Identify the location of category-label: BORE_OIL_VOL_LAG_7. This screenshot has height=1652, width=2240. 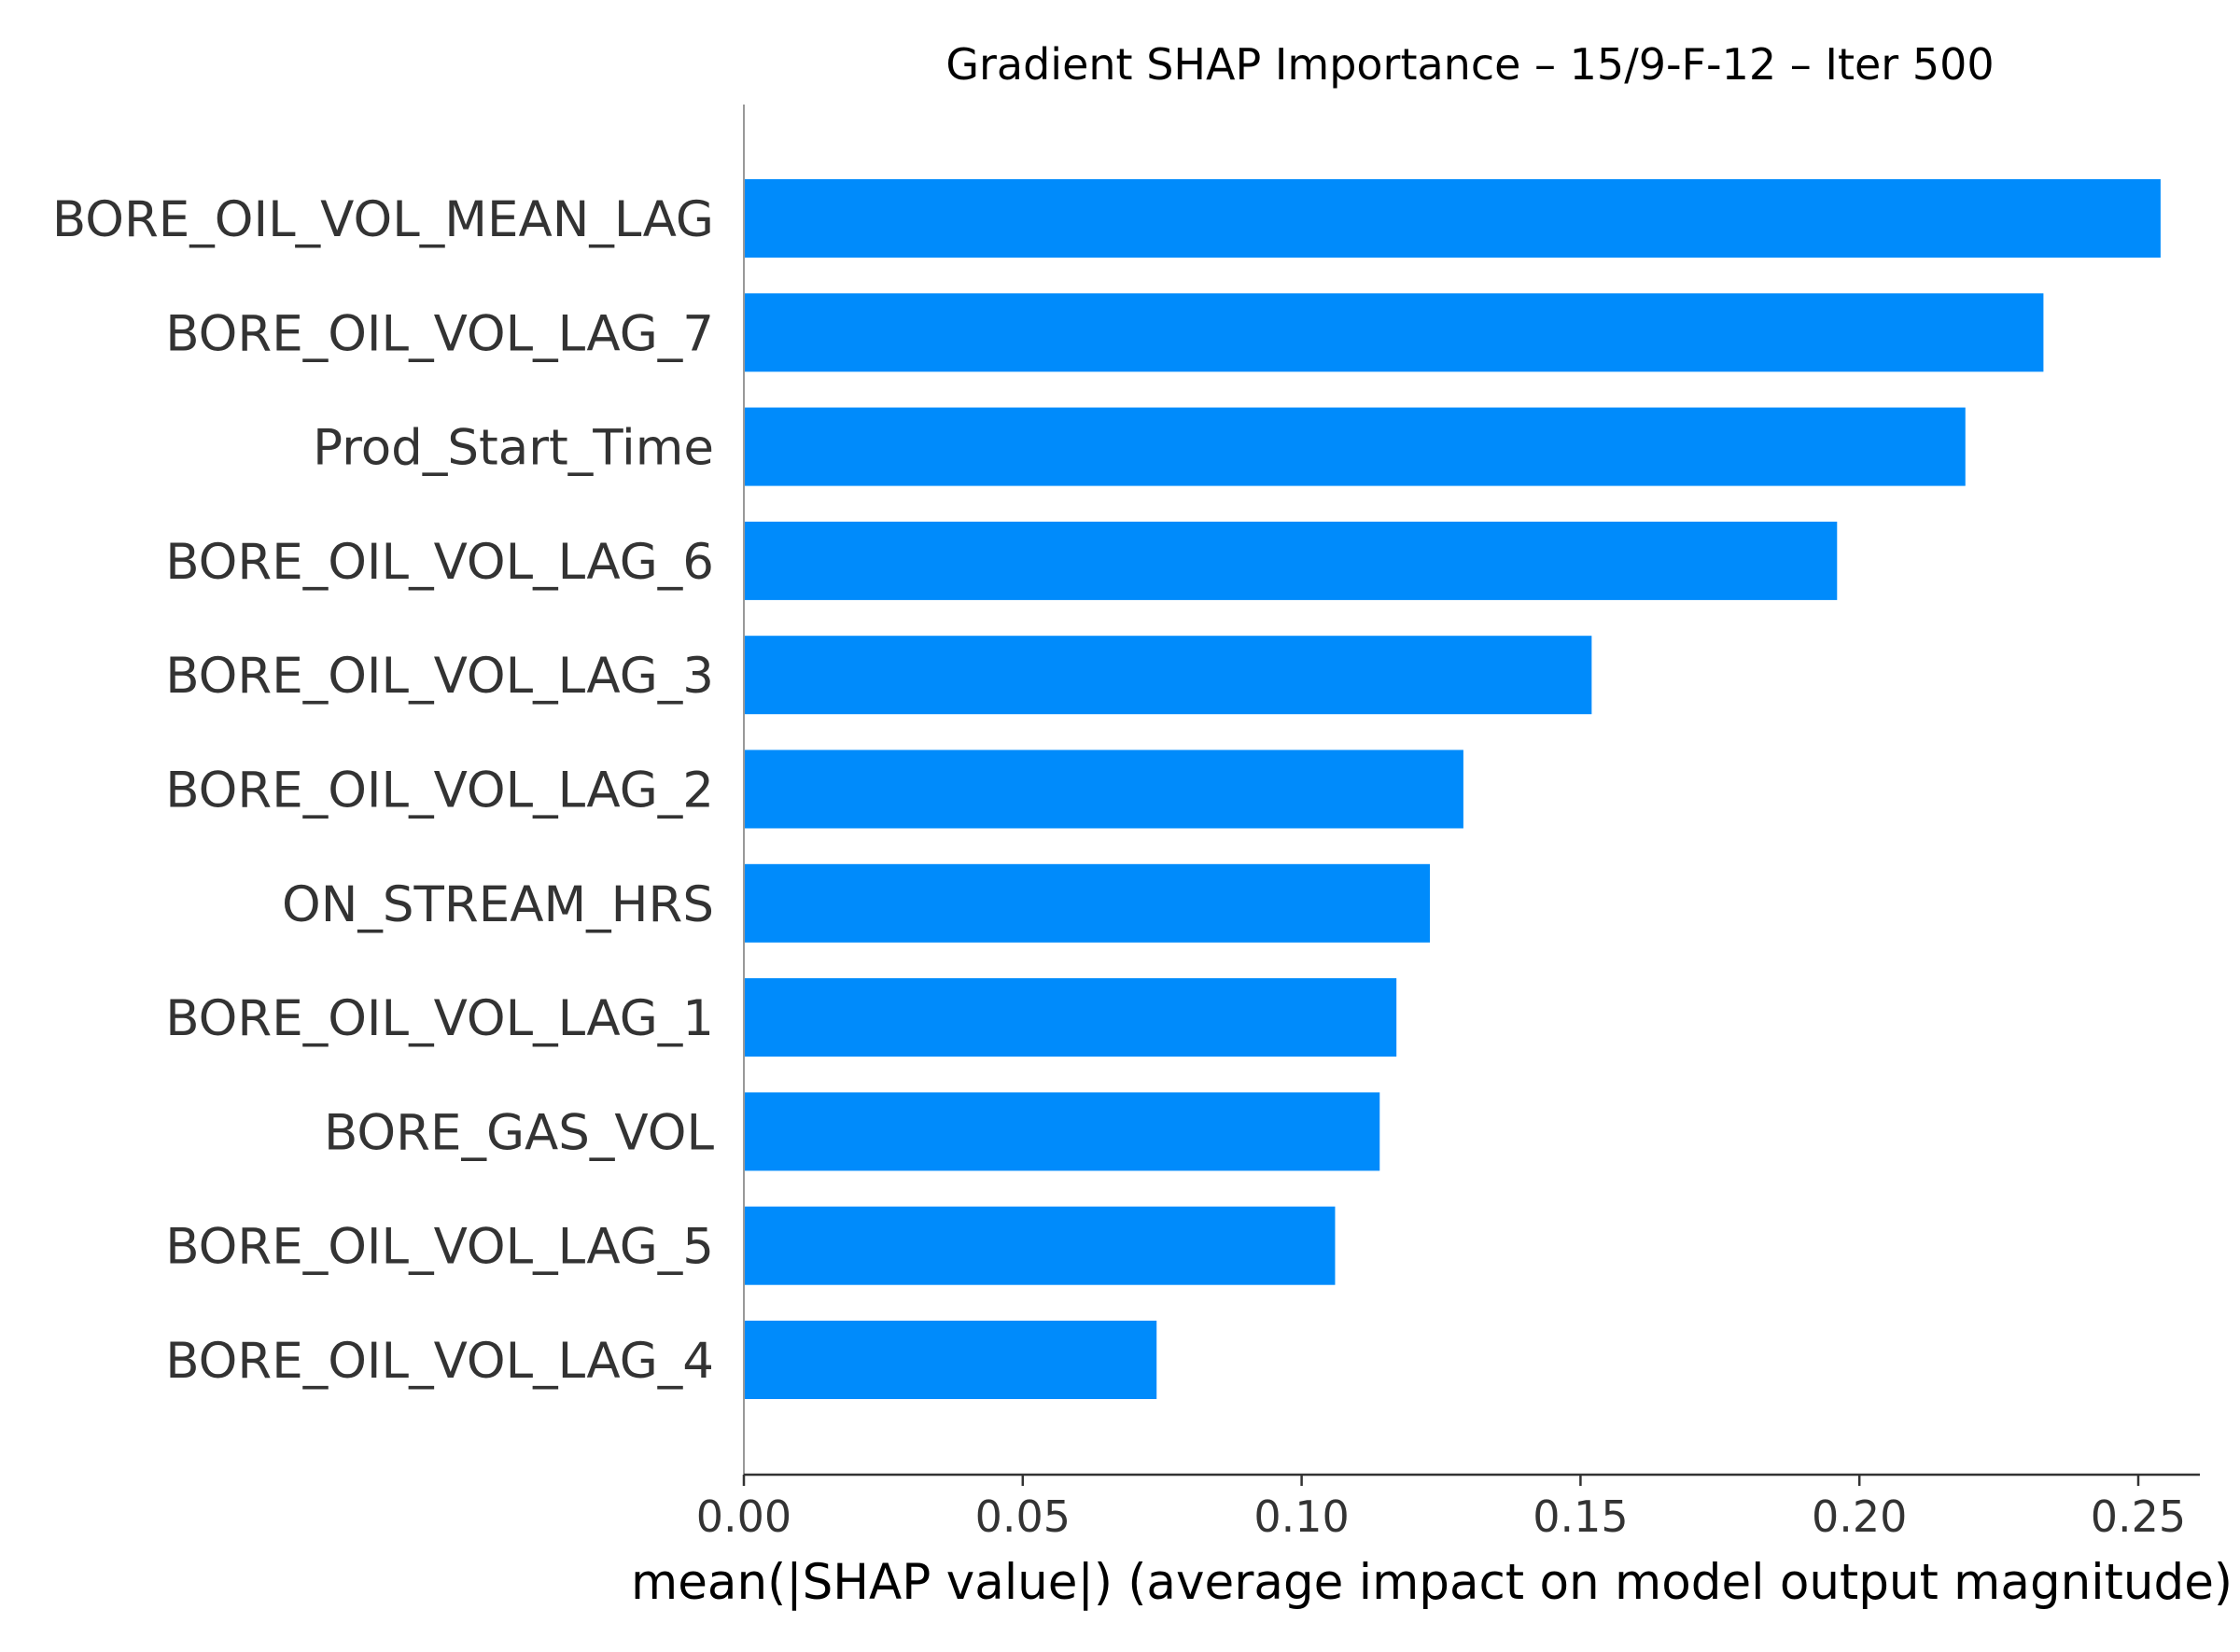
(439, 333).